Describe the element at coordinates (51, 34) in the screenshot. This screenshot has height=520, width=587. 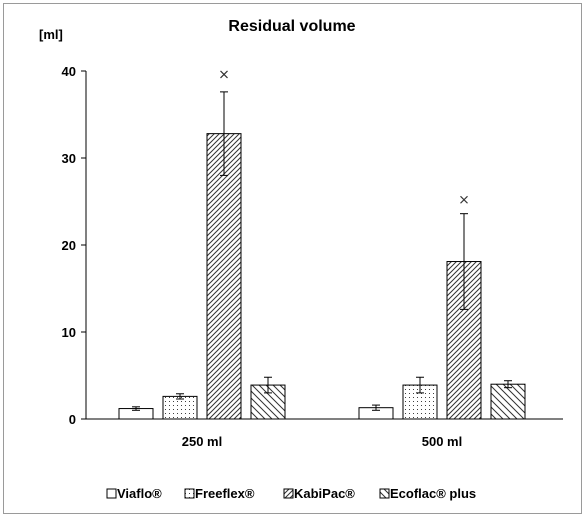
I see `y-axis-label: [ml]` at that location.